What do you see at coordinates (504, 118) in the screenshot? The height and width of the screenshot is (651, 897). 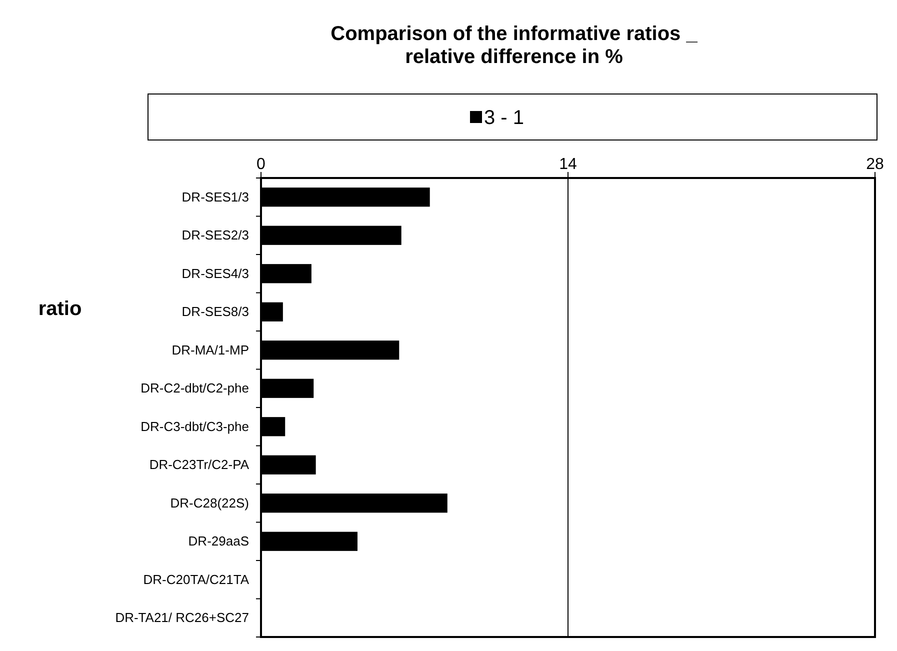 I see `legend-label: 3 - 1` at bounding box center [504, 118].